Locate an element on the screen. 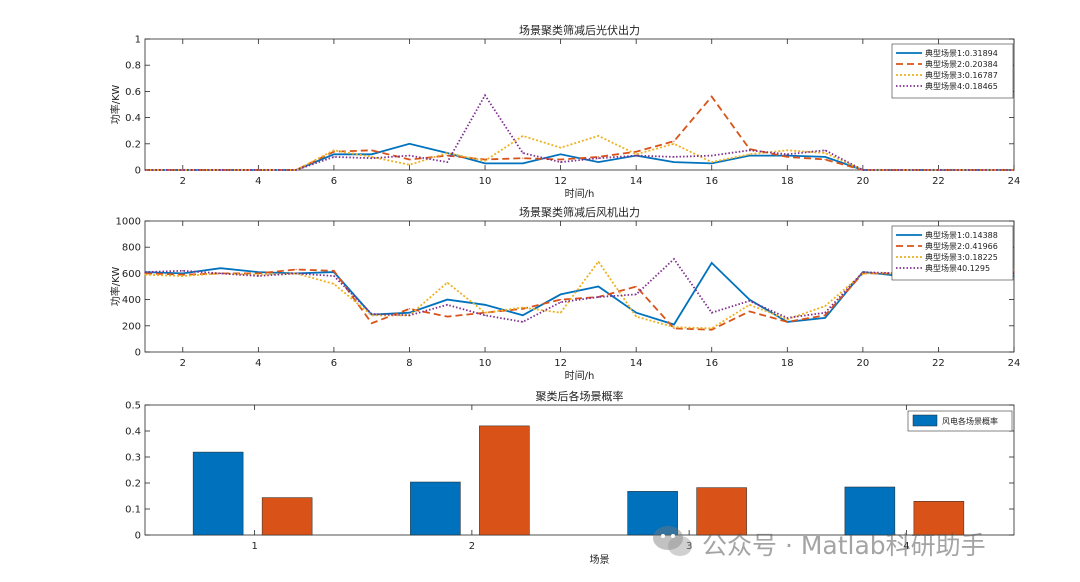 Image resolution: width=1080 pixels, height=582 pixels. y-tick-label: 200 is located at coordinates (131, 326).